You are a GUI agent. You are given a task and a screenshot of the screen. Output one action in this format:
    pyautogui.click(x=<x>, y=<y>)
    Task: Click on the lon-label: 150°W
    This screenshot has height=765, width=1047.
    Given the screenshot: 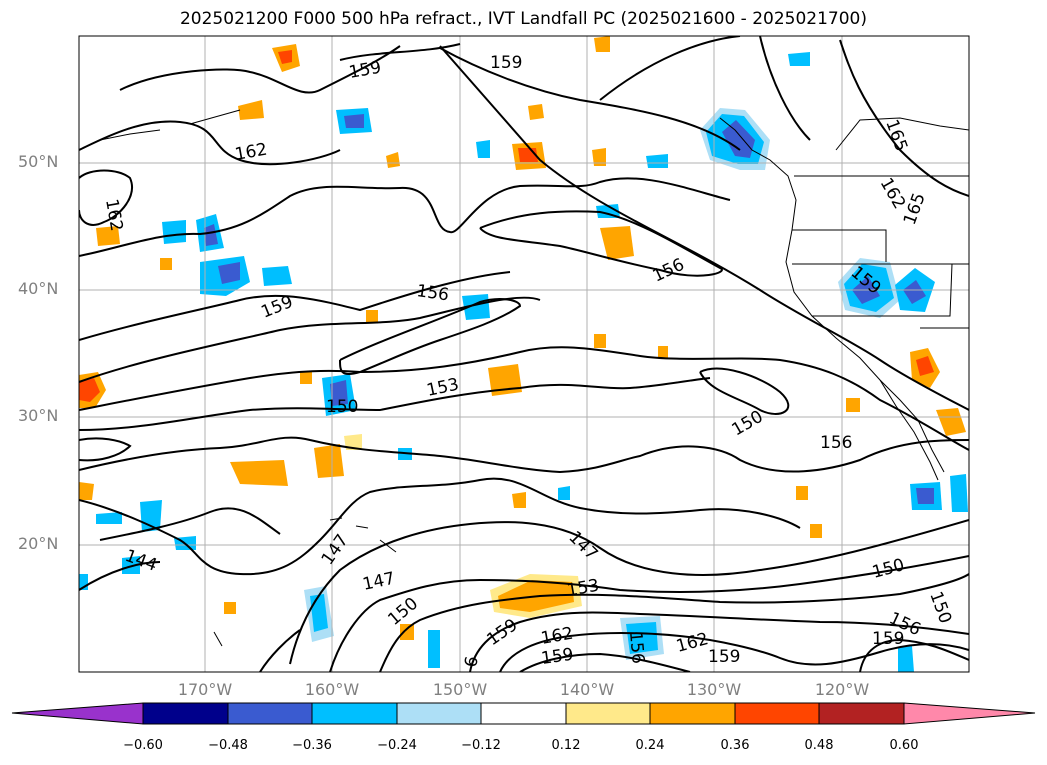 What is the action you would take?
    pyautogui.click(x=460, y=689)
    